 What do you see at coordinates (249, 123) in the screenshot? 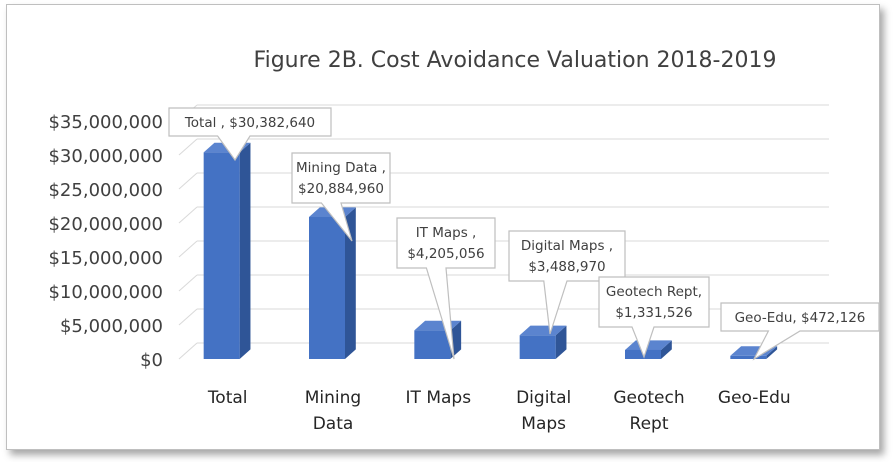
I see `data-label-text: Total , $30,382,640` at bounding box center [249, 123].